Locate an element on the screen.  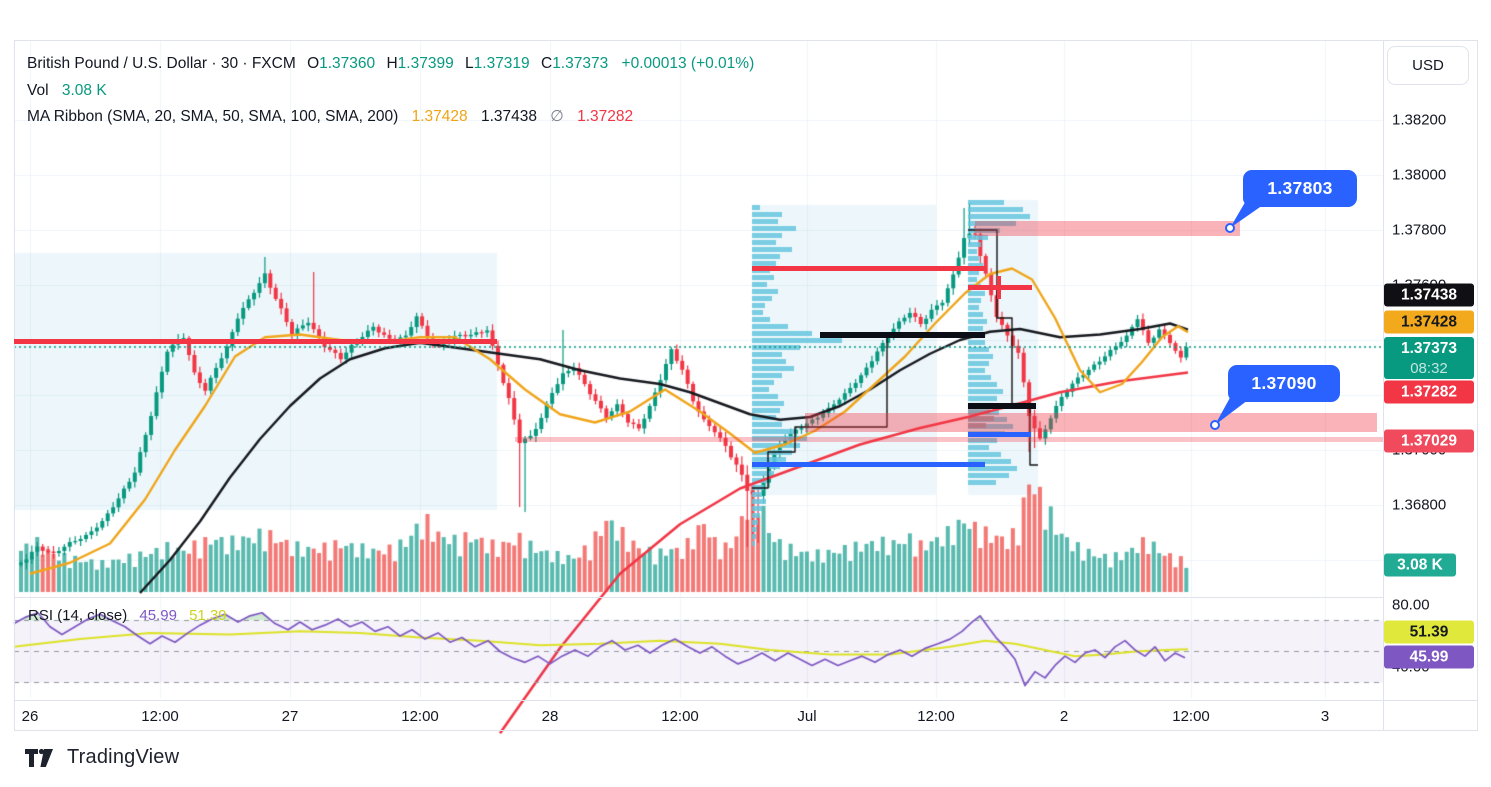
price-label-text: 51.39 is located at coordinates (1429, 632).